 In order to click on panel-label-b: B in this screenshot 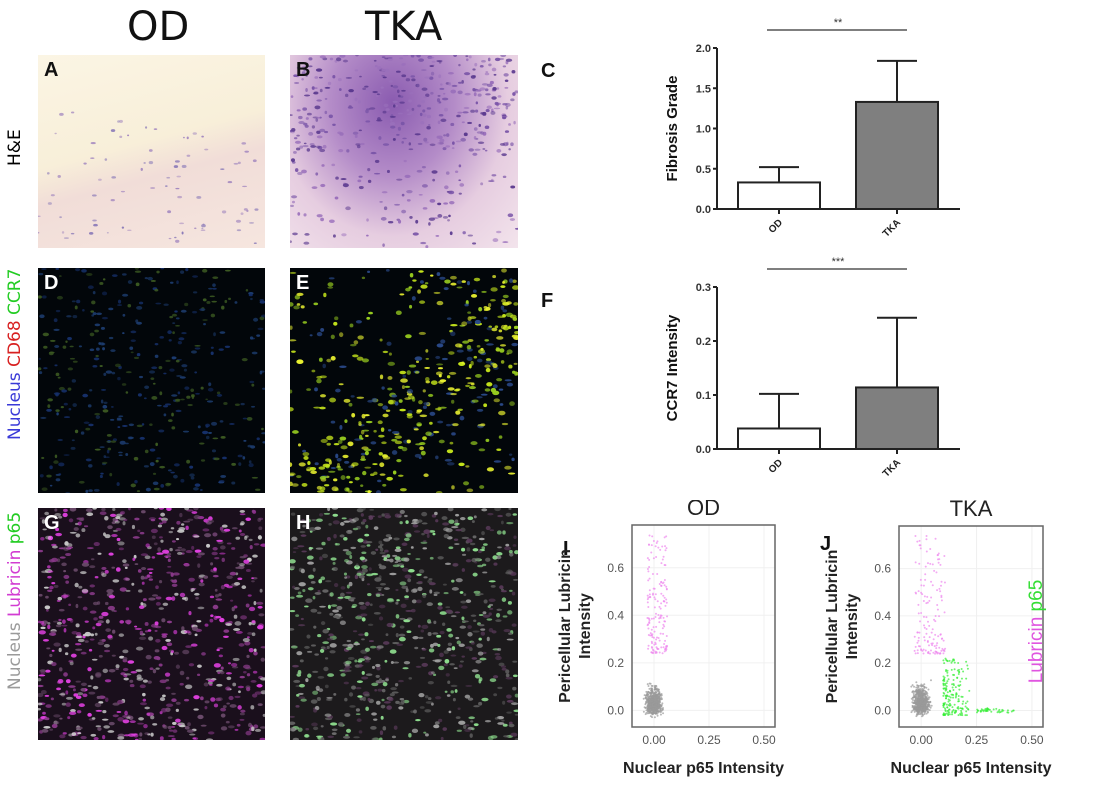, I will do `click(303, 70)`.